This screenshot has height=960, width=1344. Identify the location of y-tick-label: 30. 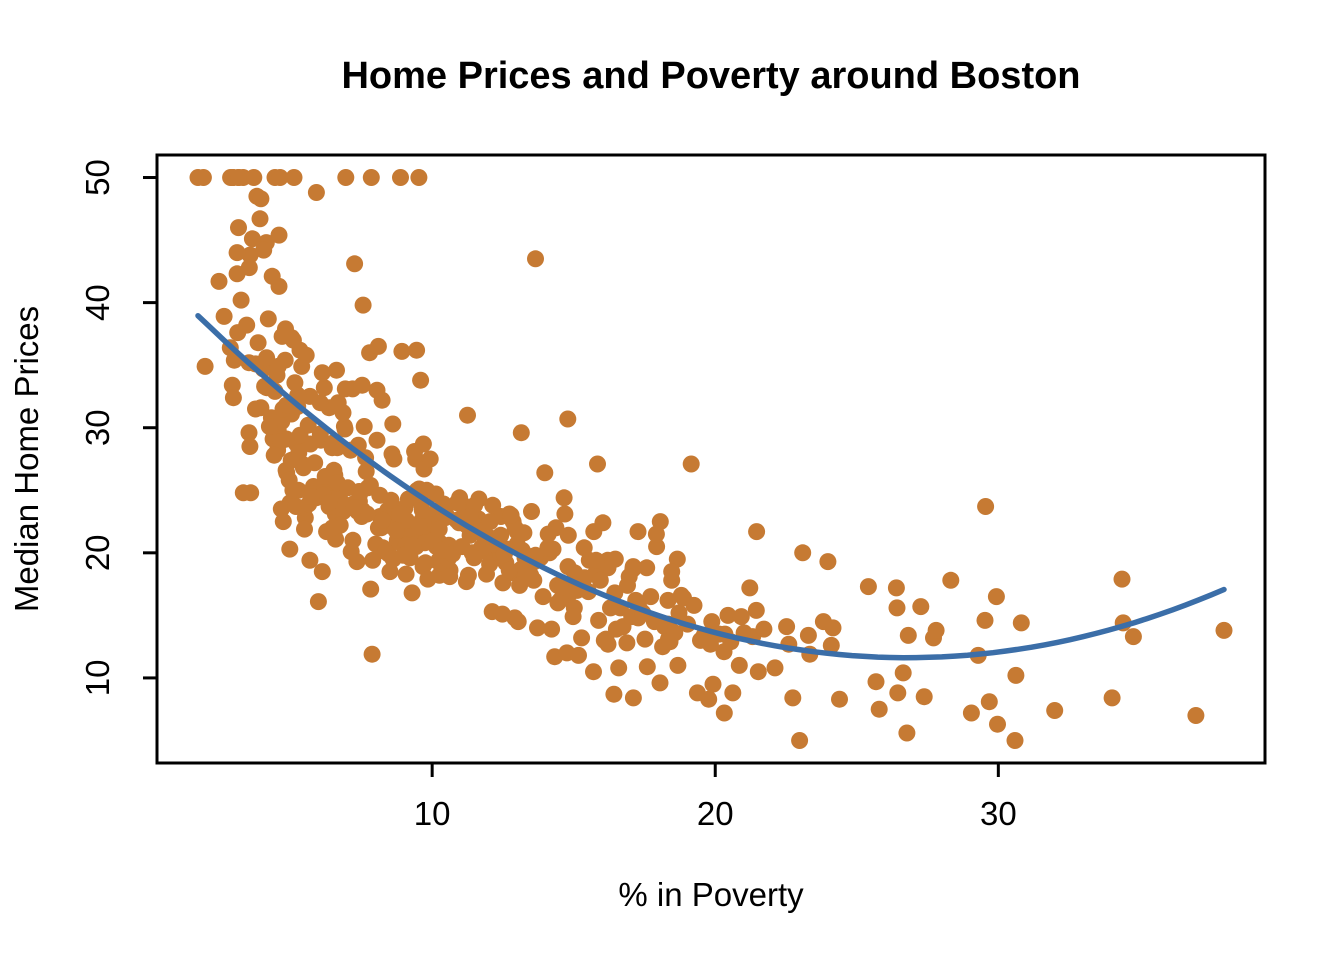
(97, 427).